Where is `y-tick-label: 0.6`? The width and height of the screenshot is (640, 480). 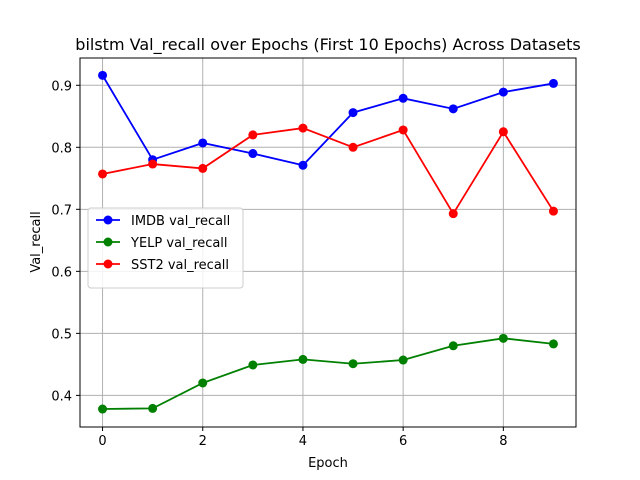
y-tick-label: 0.6 is located at coordinates (61, 272).